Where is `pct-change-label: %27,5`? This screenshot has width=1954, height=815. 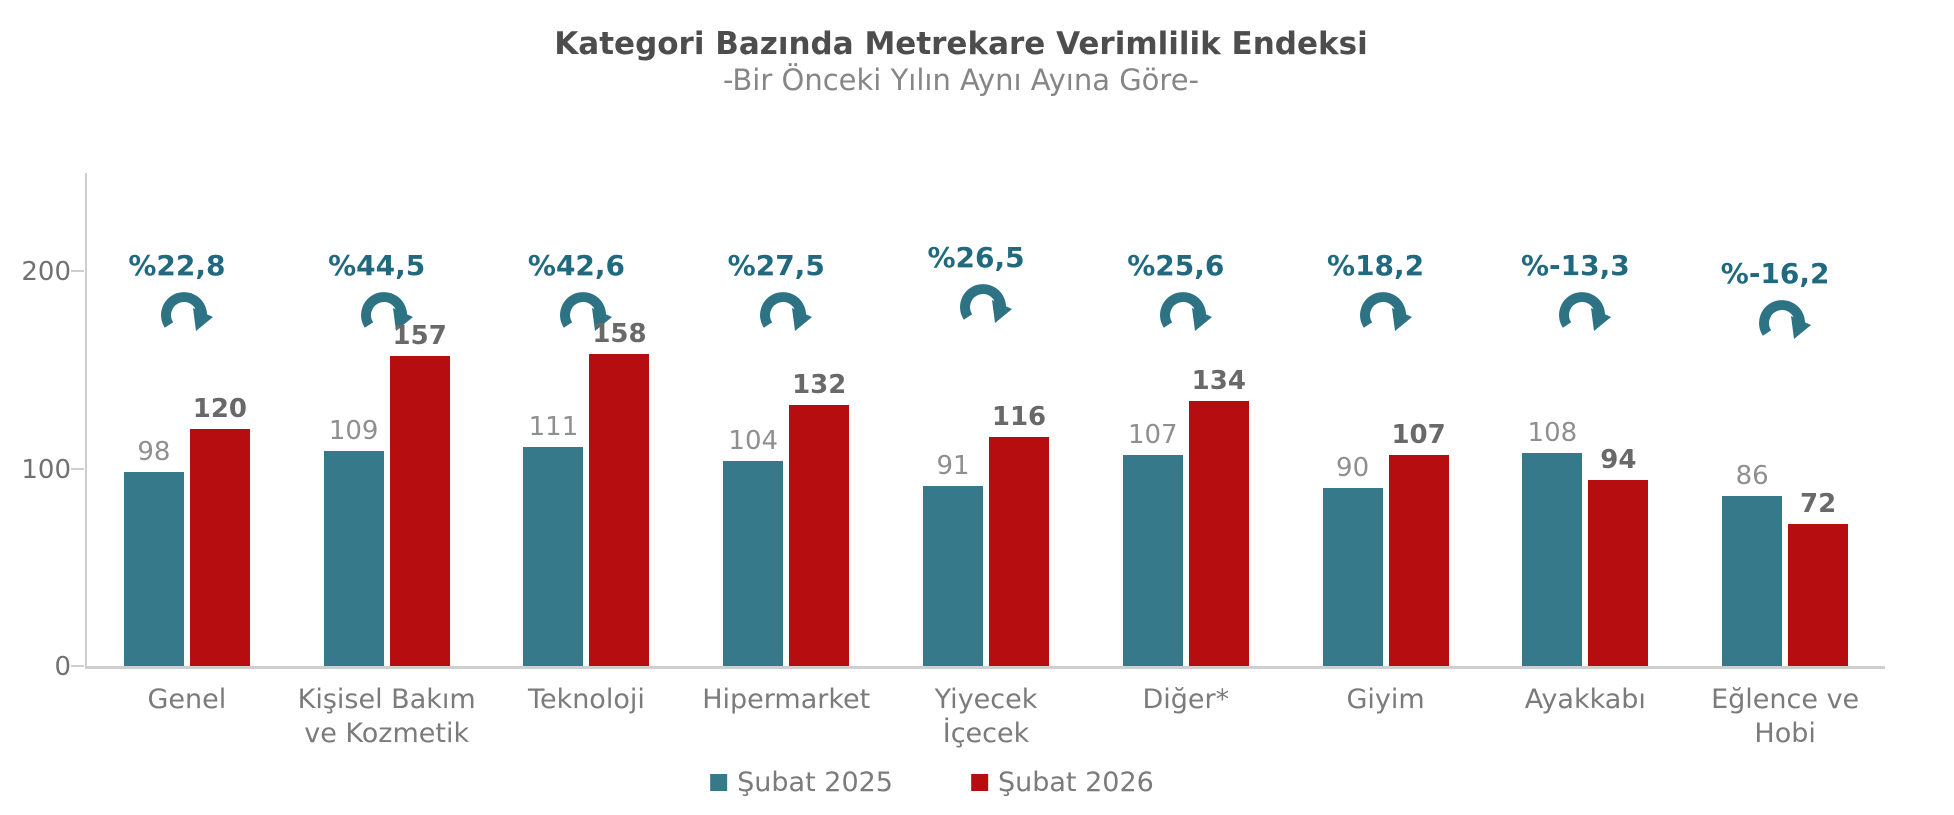
pct-change-label: %27,5 is located at coordinates (776, 265).